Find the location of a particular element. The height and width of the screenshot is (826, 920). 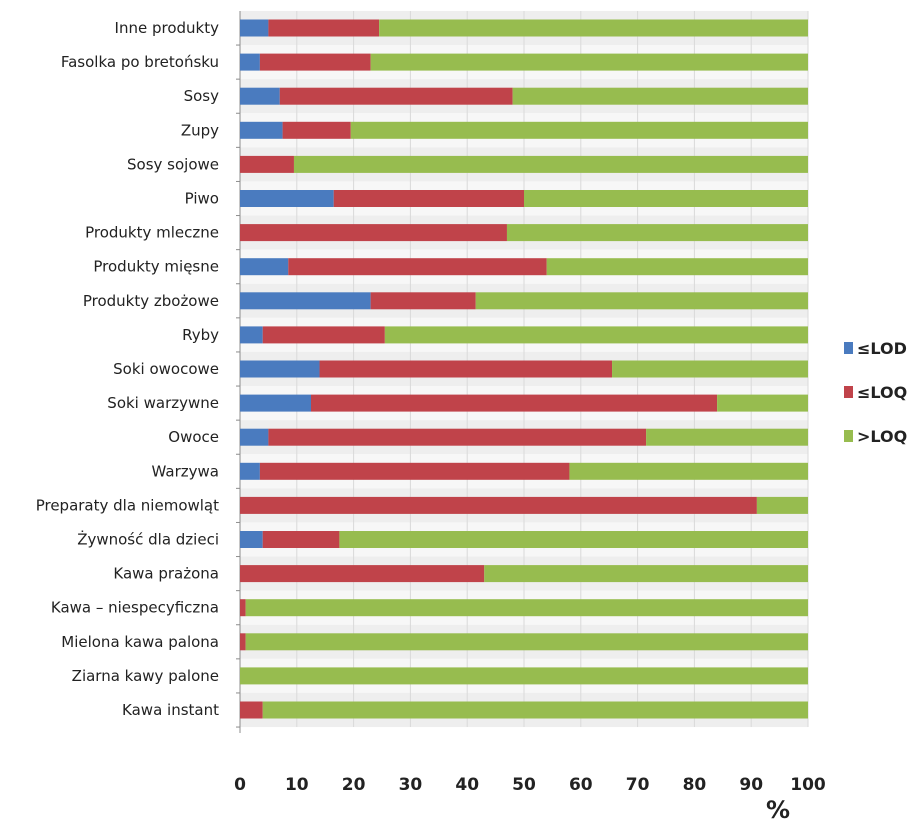

category-label: Soki warzywne is located at coordinates (163, 403).